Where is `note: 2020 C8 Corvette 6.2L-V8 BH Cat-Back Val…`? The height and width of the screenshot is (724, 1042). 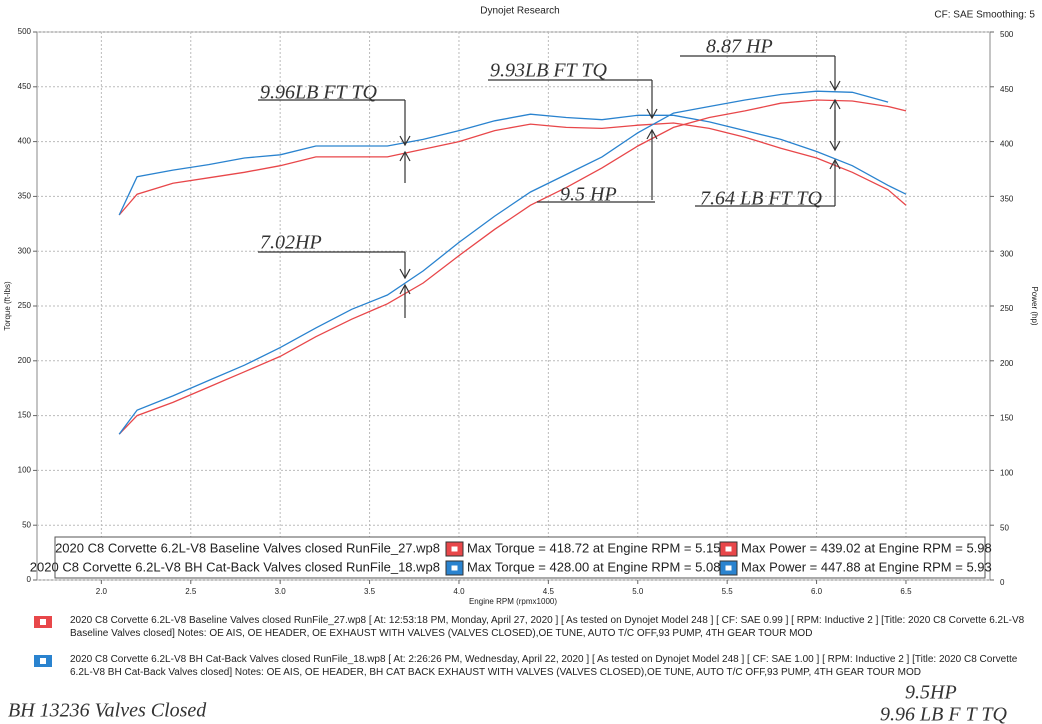
note: 2020 C8 Corvette 6.2L-V8 BH Cat-Back Val… is located at coordinates (544, 666).